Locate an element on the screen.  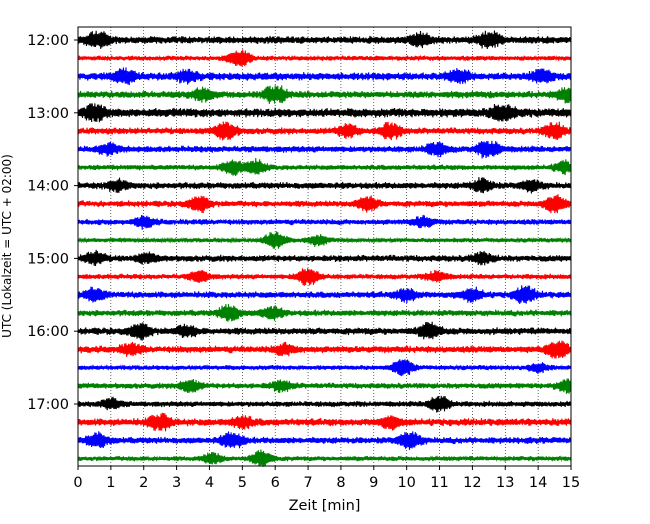
x-tick-label-11: 11 is located at coordinates (439, 483).